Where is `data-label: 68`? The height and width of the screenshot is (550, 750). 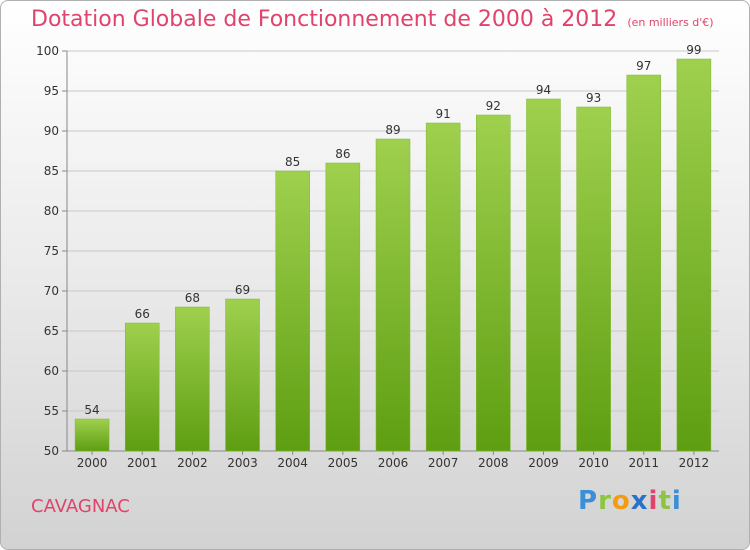
data-label: 68 is located at coordinates (192, 298).